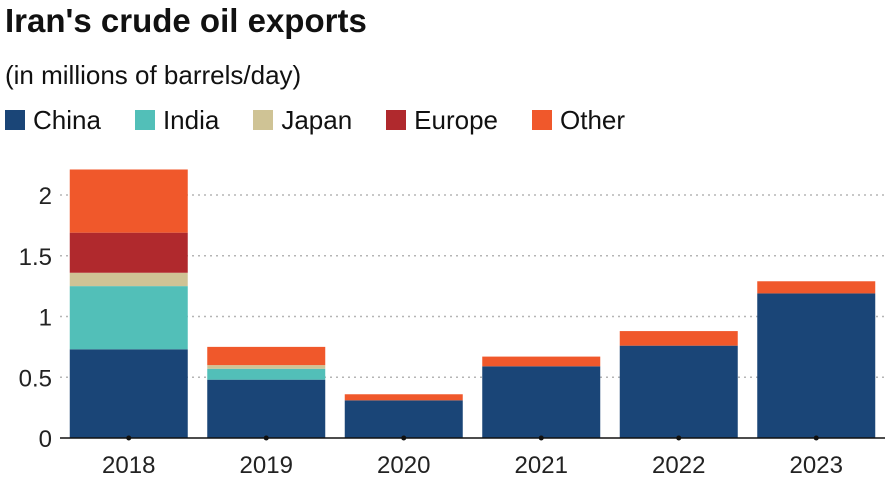 This screenshot has height=477, width=891. Describe the element at coordinates (678, 391) in the screenshot. I see `bar-segment-china-2022` at that location.